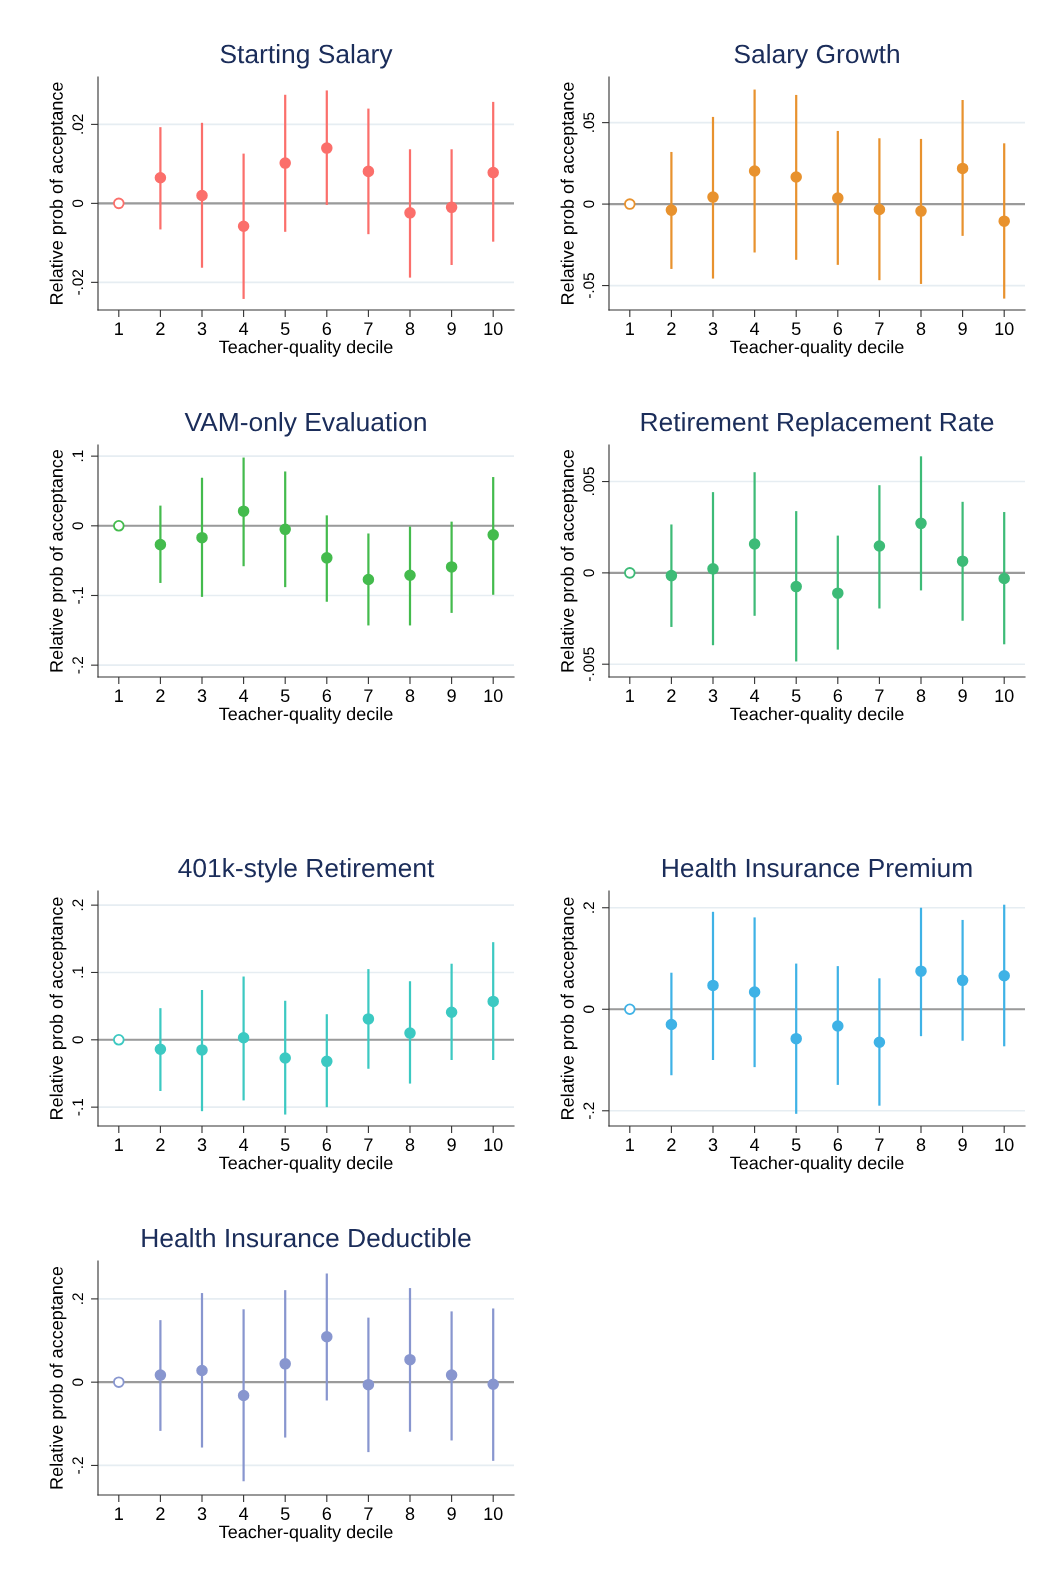  Describe the element at coordinates (816, 56) in the screenshot. I see `chart-title: Salary Growth` at that location.